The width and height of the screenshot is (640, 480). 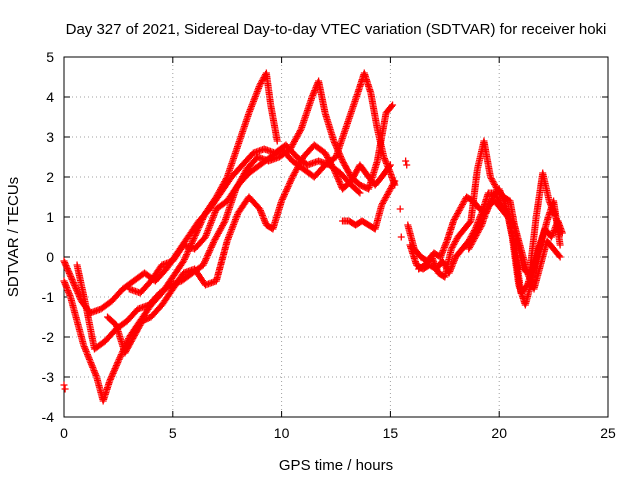 I want to click on y-tick-label: 2, so click(x=50, y=177).